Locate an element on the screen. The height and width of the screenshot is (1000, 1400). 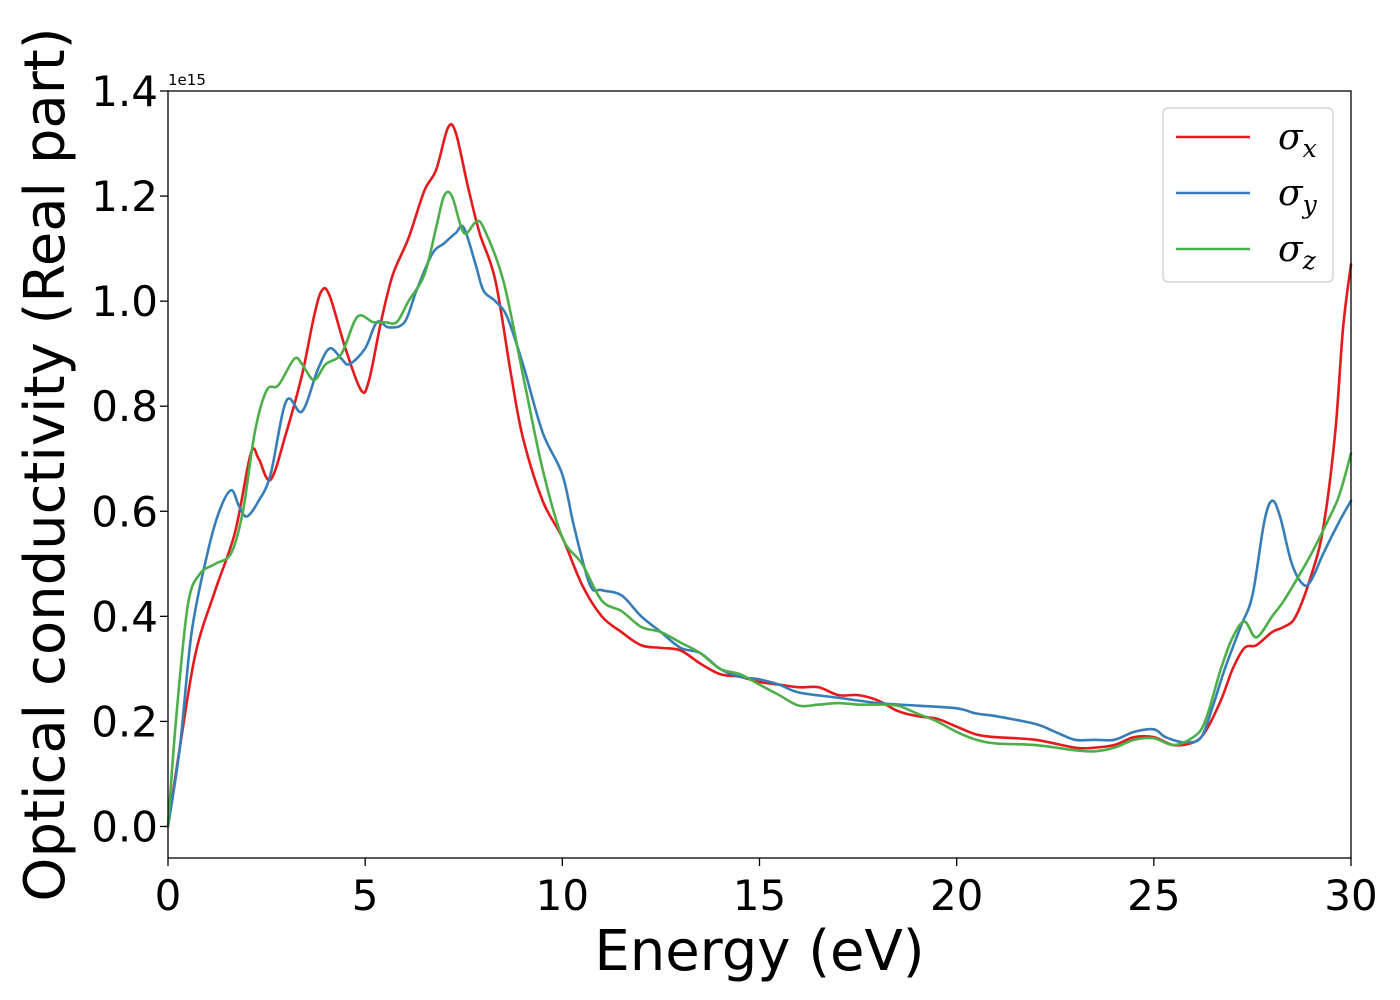
y-tick-label: 1.4 is located at coordinates (124, 91).